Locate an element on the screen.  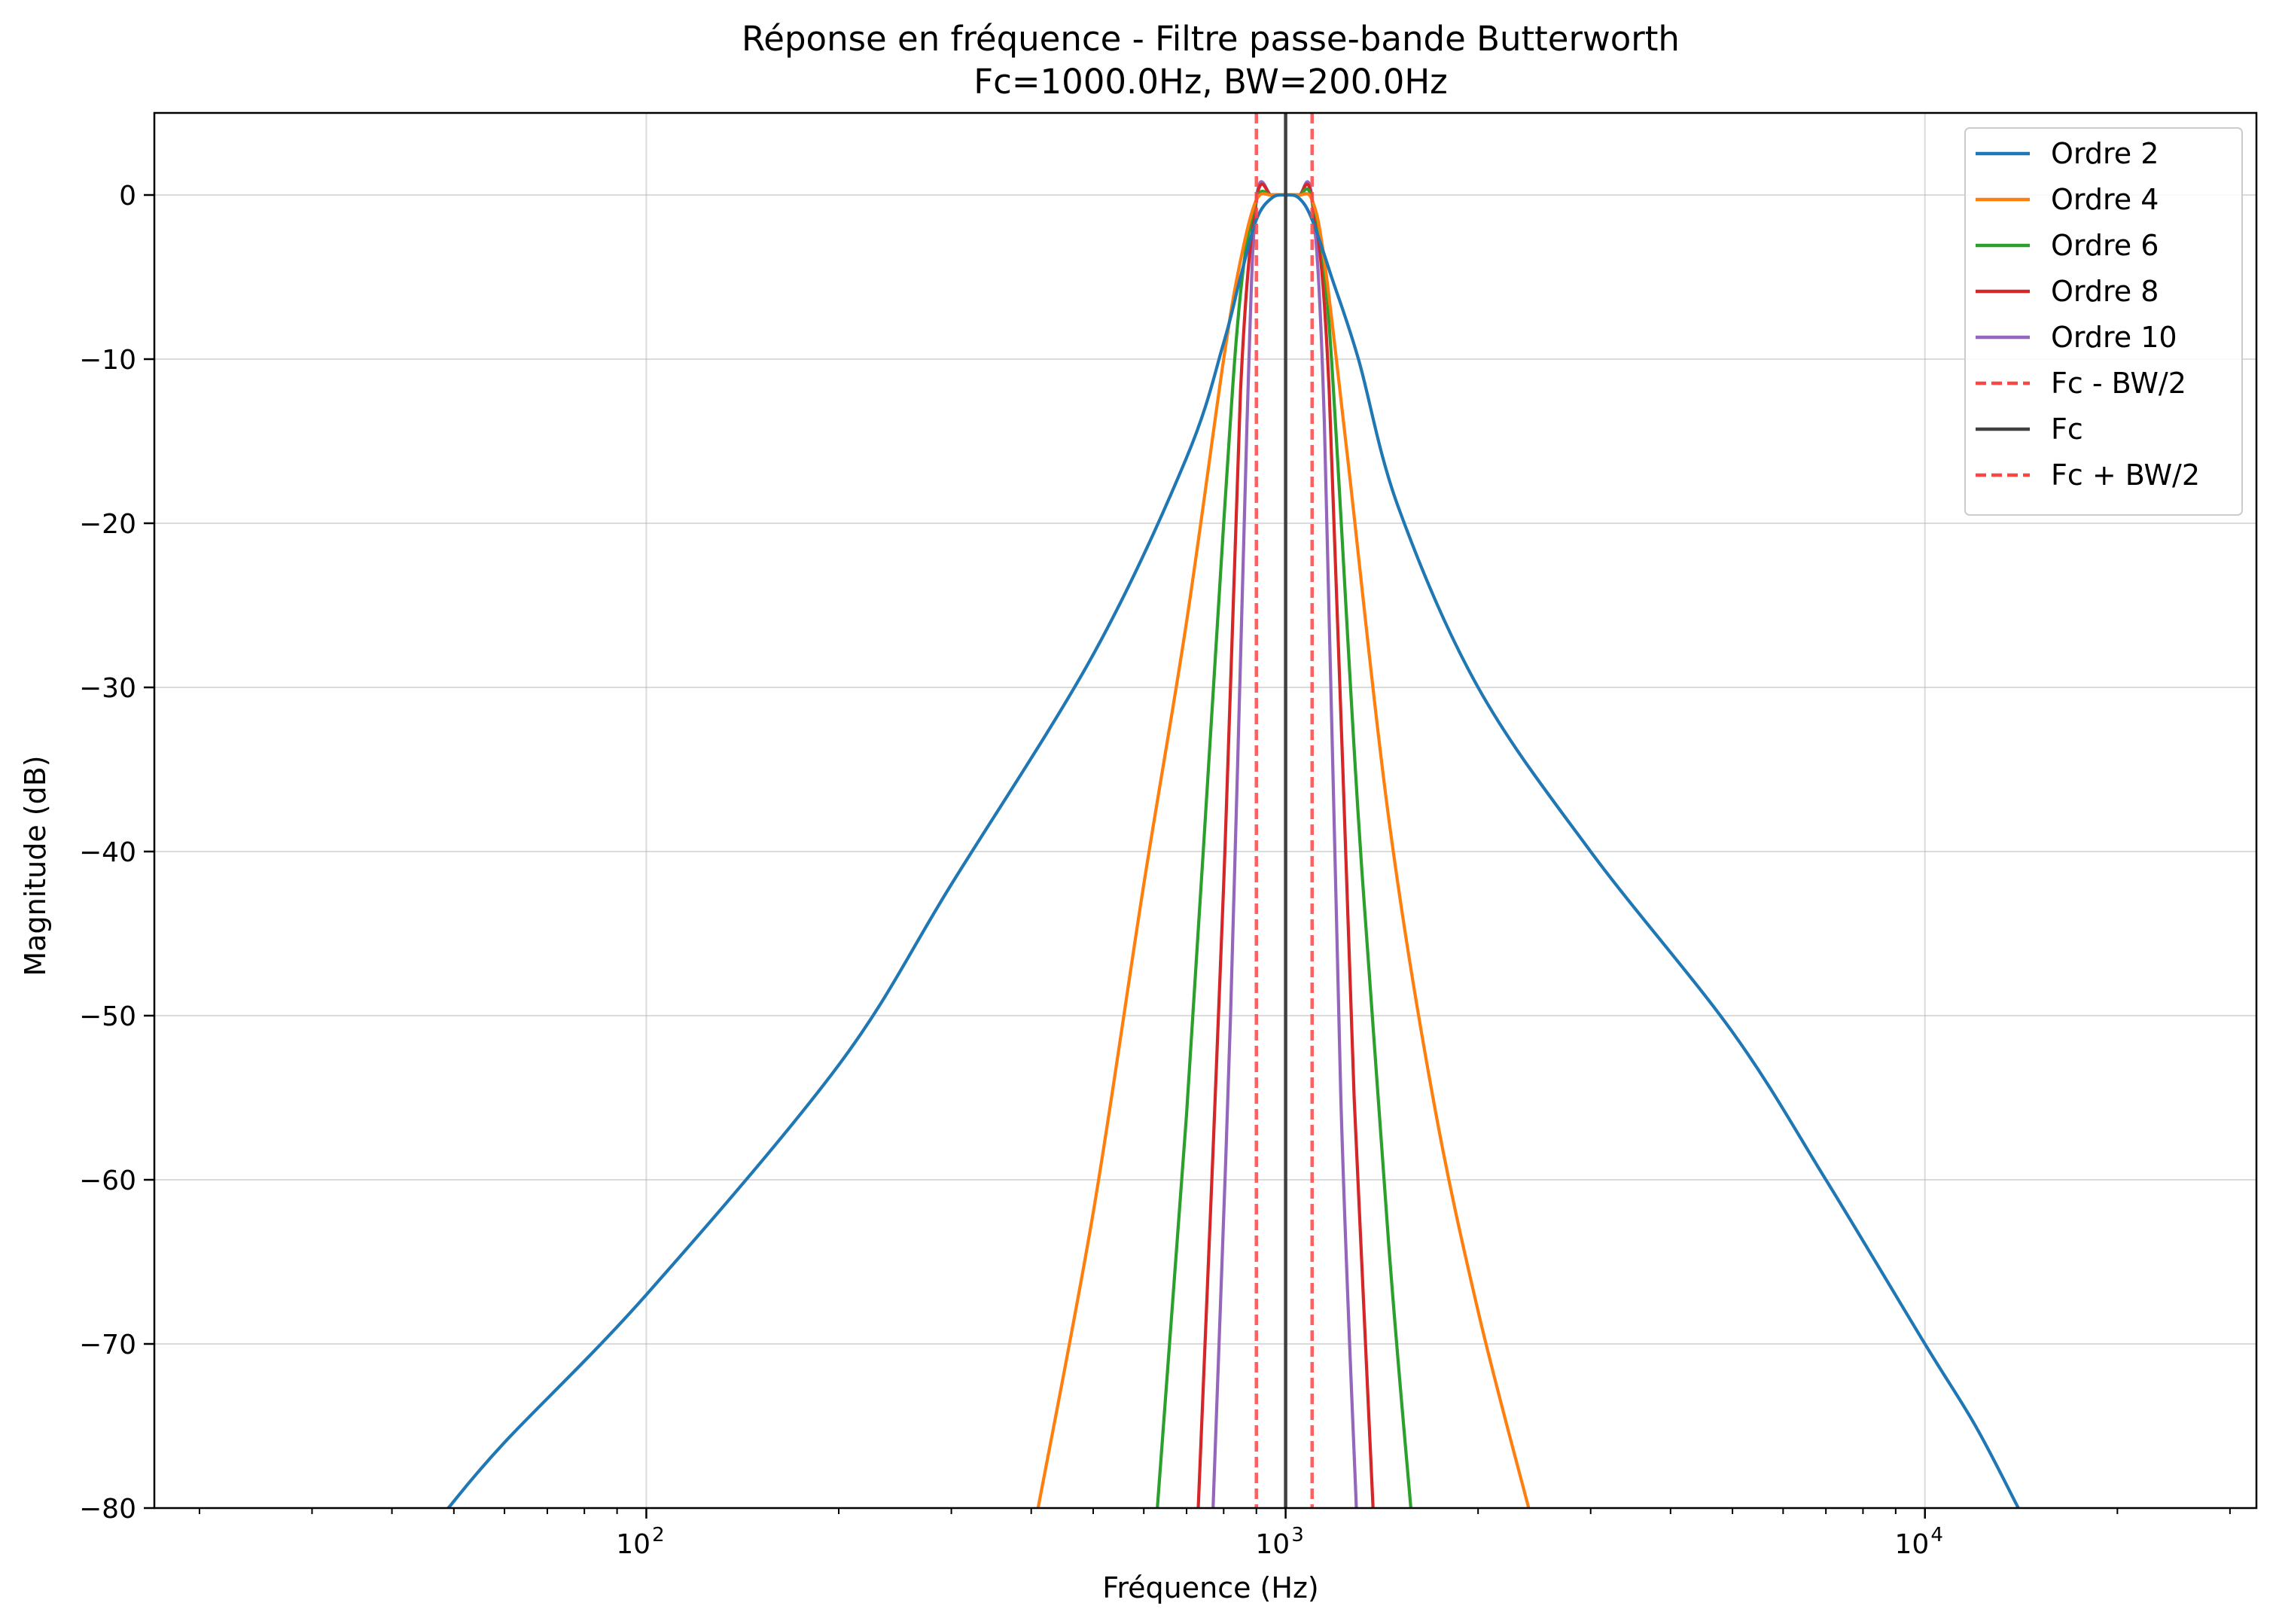
y-tick-label: −30 is located at coordinates (107, 688).